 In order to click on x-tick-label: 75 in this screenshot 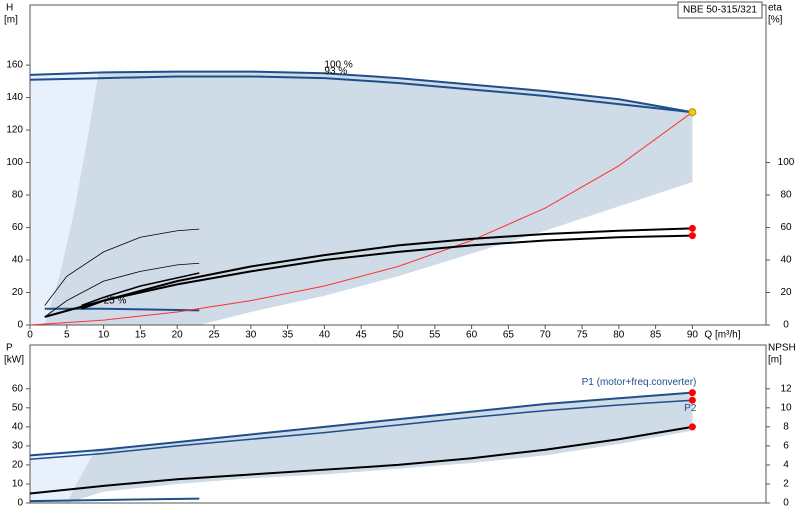, I will do `click(582, 335)`.